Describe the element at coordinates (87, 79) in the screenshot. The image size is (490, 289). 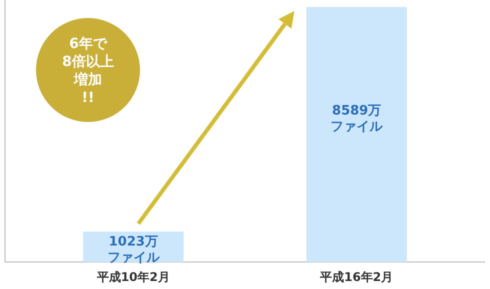
I see `annotation: 増加` at that location.